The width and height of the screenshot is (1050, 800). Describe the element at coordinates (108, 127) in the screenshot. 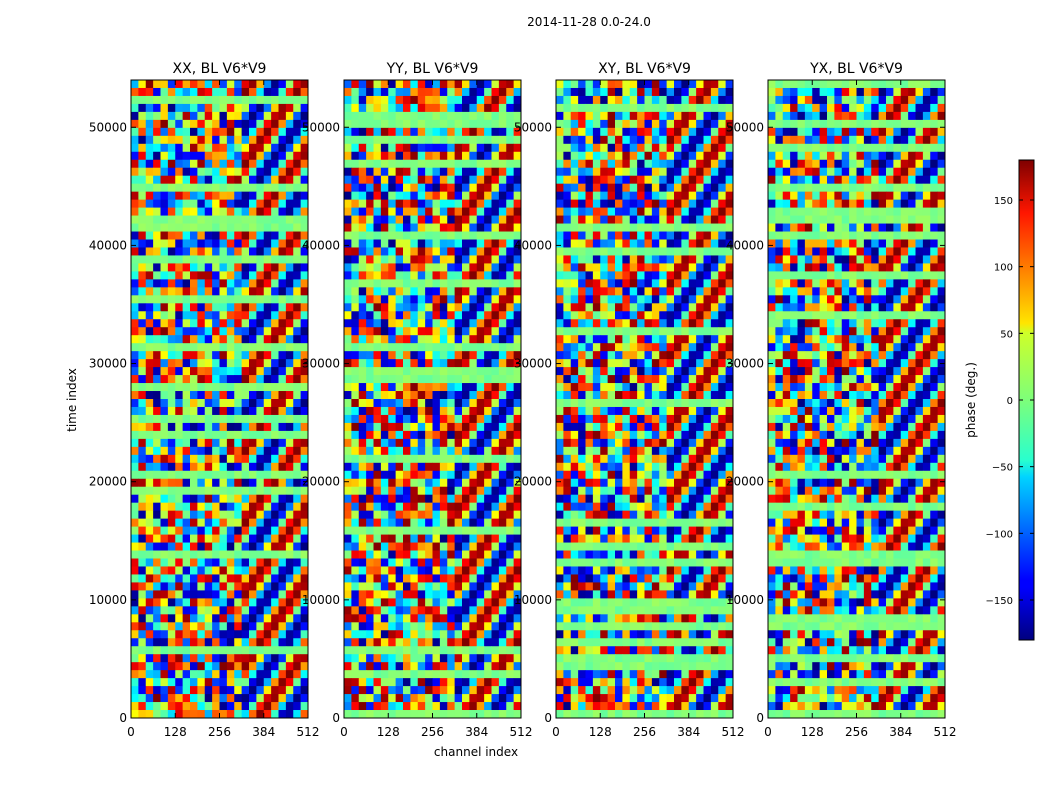

I see `y-tick-label: 50000` at that location.